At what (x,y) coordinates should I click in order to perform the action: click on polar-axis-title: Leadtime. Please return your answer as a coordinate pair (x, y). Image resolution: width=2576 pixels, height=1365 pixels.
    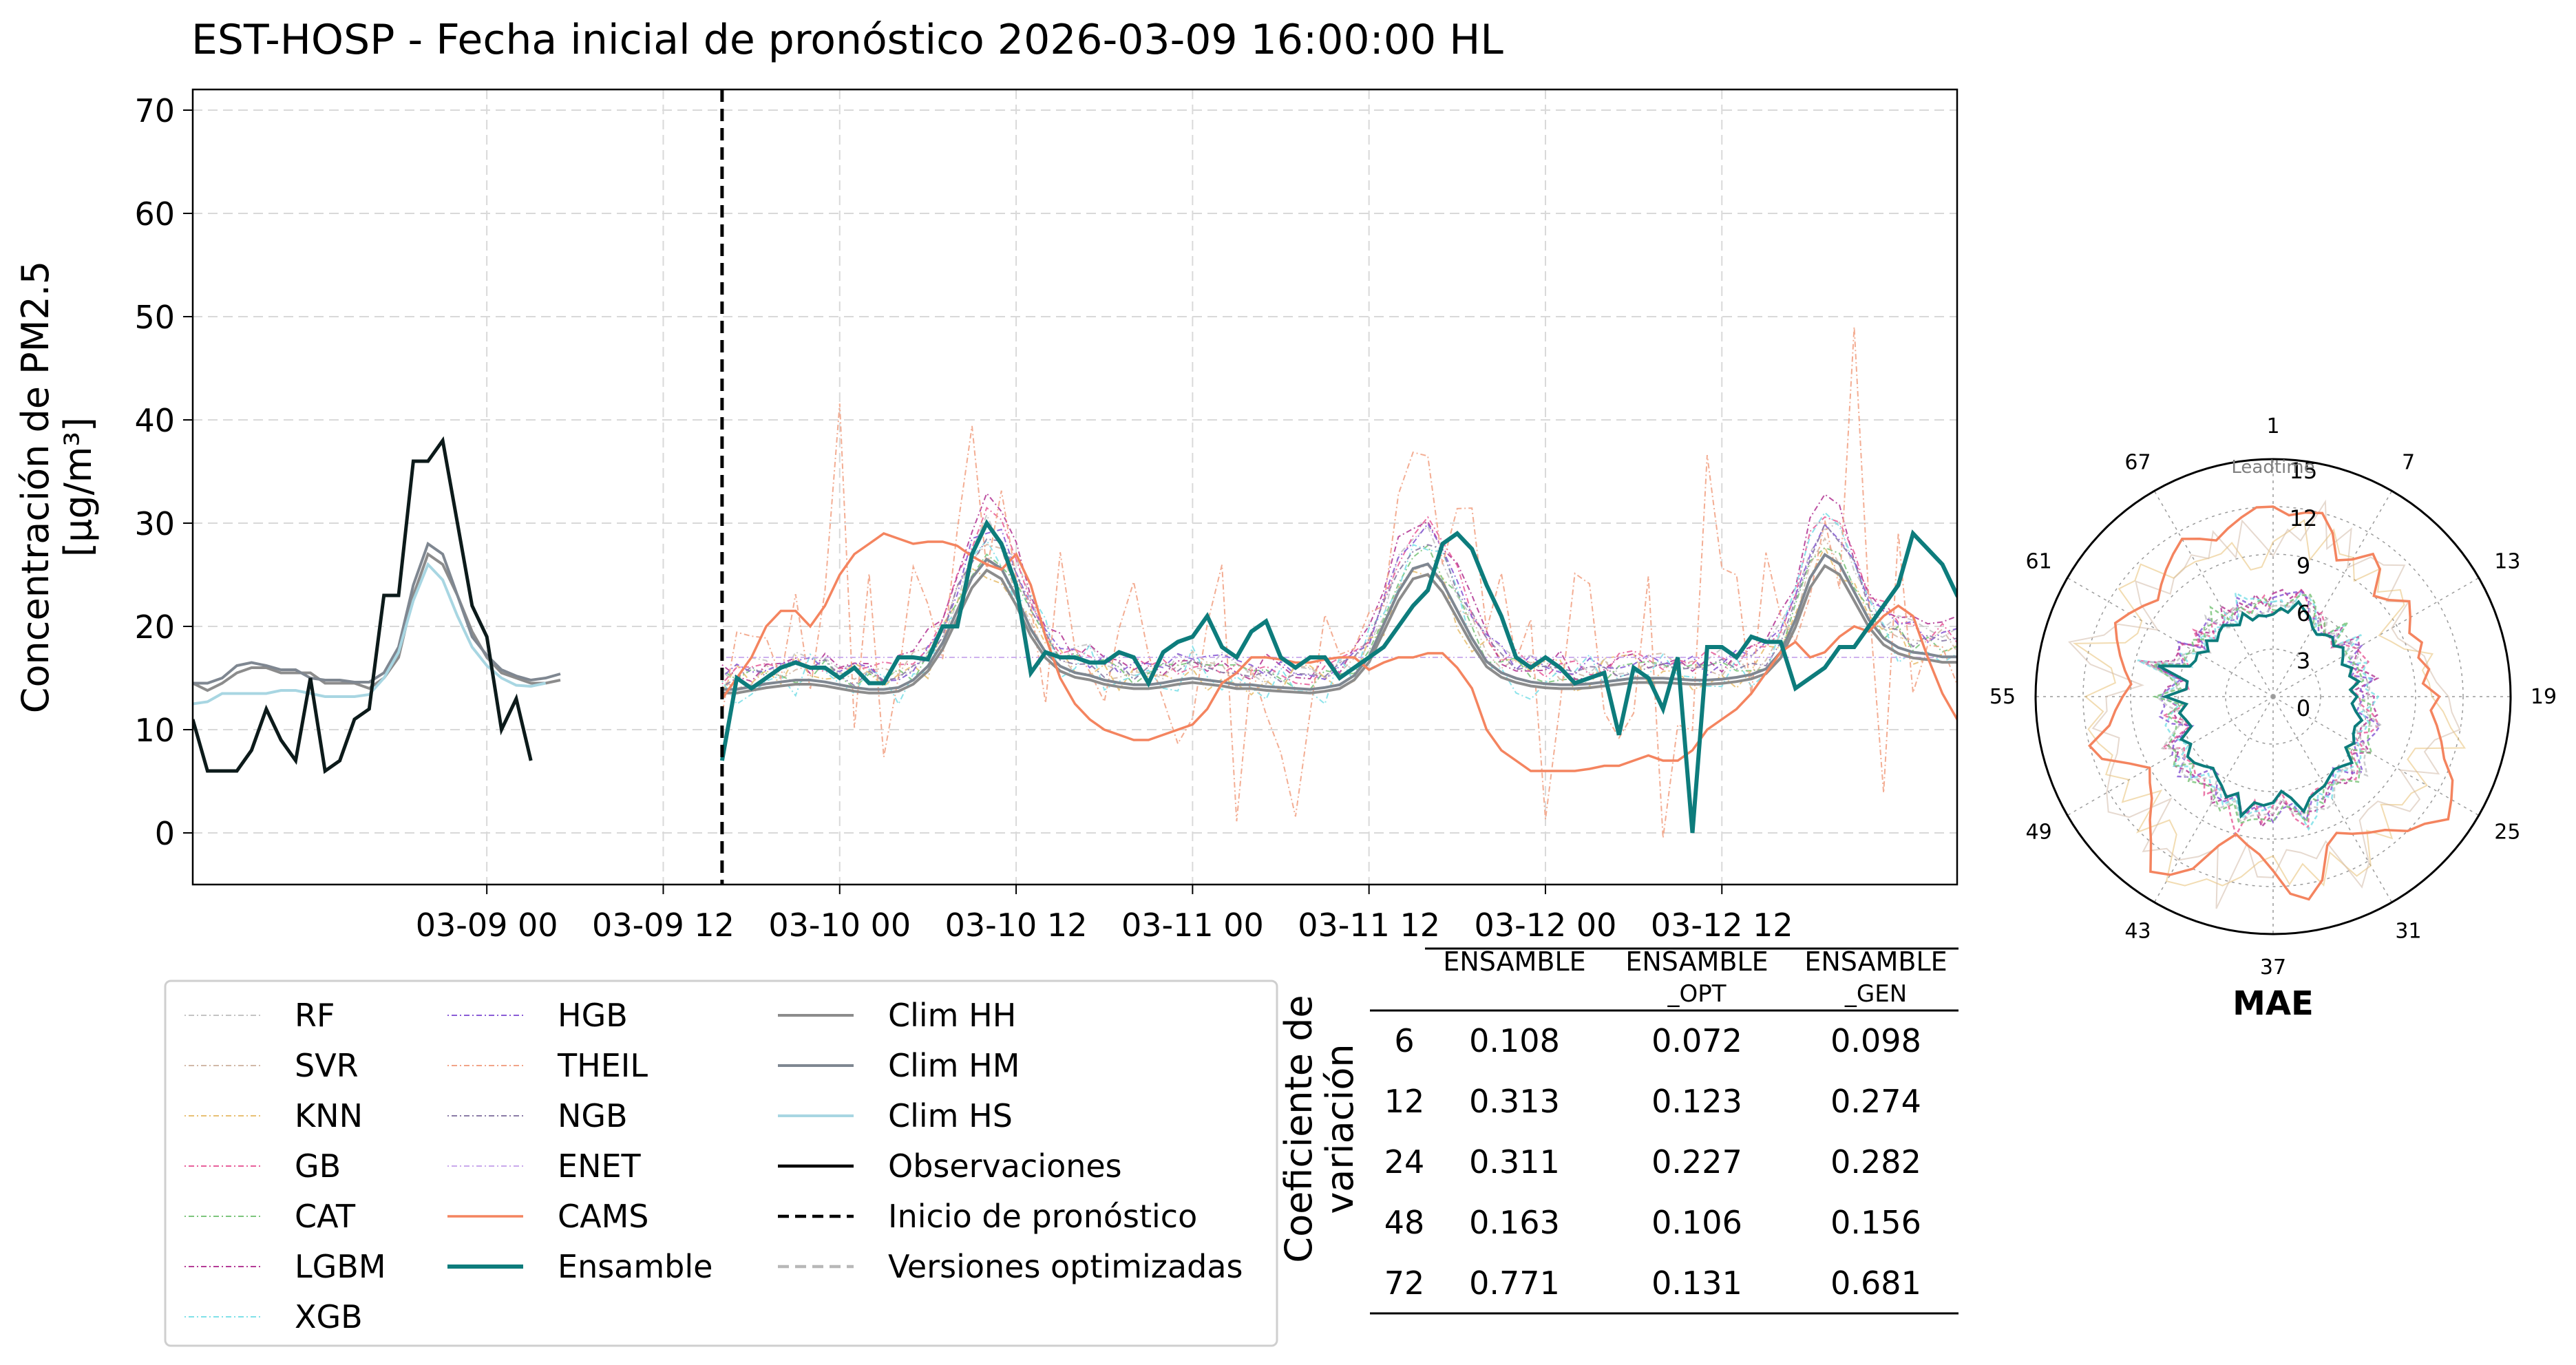
    Looking at the image, I should click on (2273, 467).